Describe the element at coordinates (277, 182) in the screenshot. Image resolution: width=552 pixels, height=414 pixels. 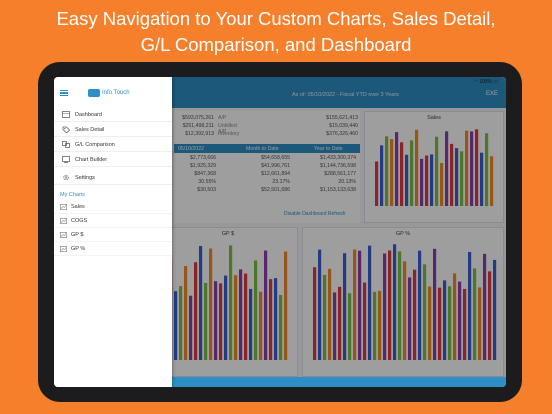
I see `table-row: 30.55% 23.17% 20.13%` at that location.